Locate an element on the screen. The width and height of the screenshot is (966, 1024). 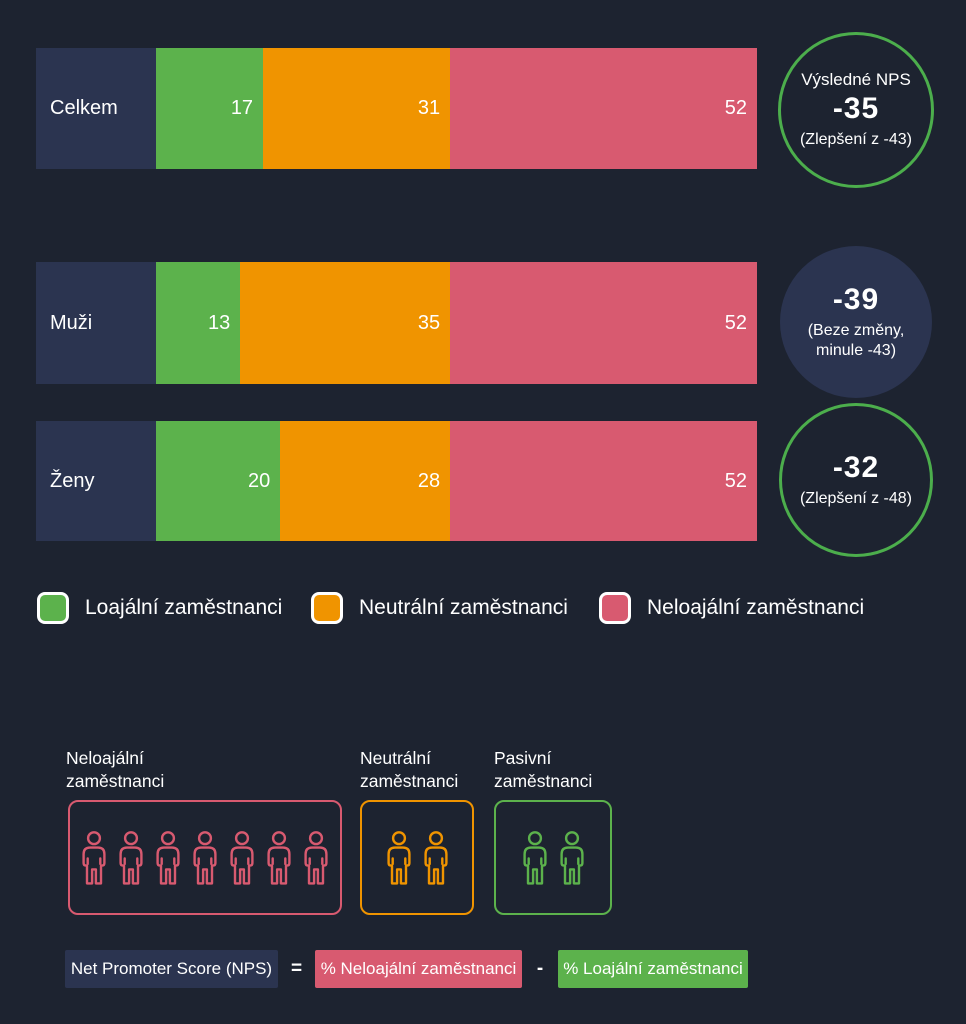
nps-badge: Výsledné NPS -35 (Zlepšení z -43) is located at coordinates (856, 110).